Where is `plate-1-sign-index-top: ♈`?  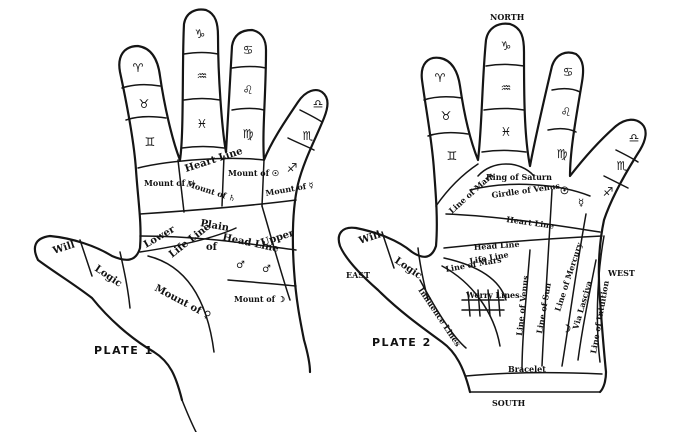
plate-1-sign-index-top: ♈ is located at coordinates (138, 68).